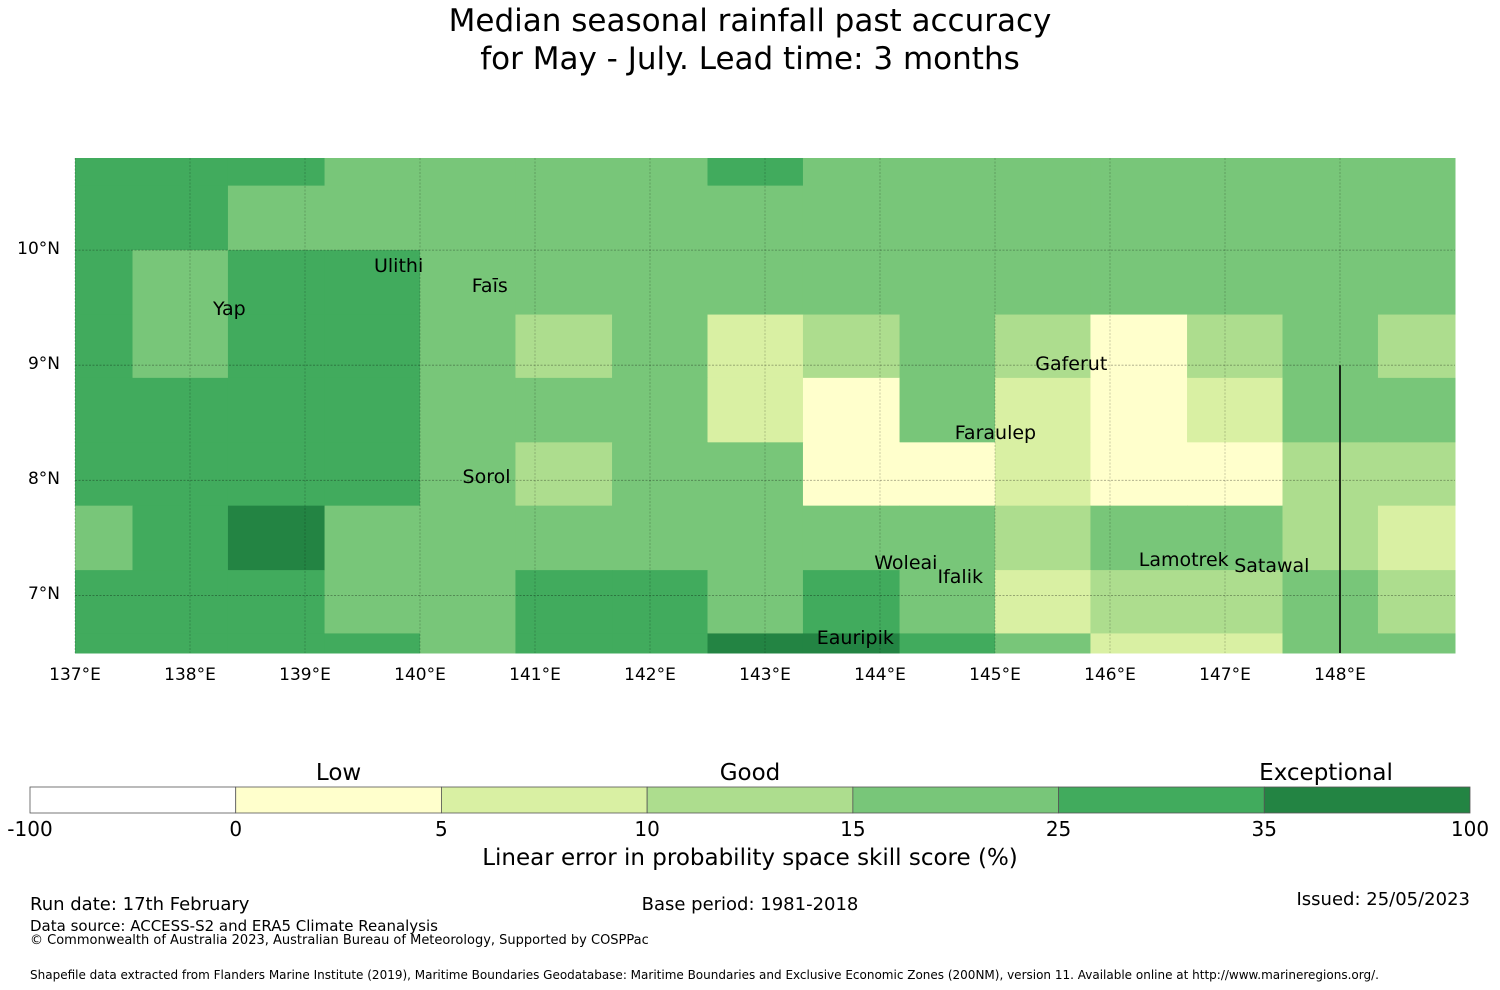 Image resolution: width=1500 pixels, height=990 pixels. I want to click on colorbar-tick-label: 35, so click(1264, 829).